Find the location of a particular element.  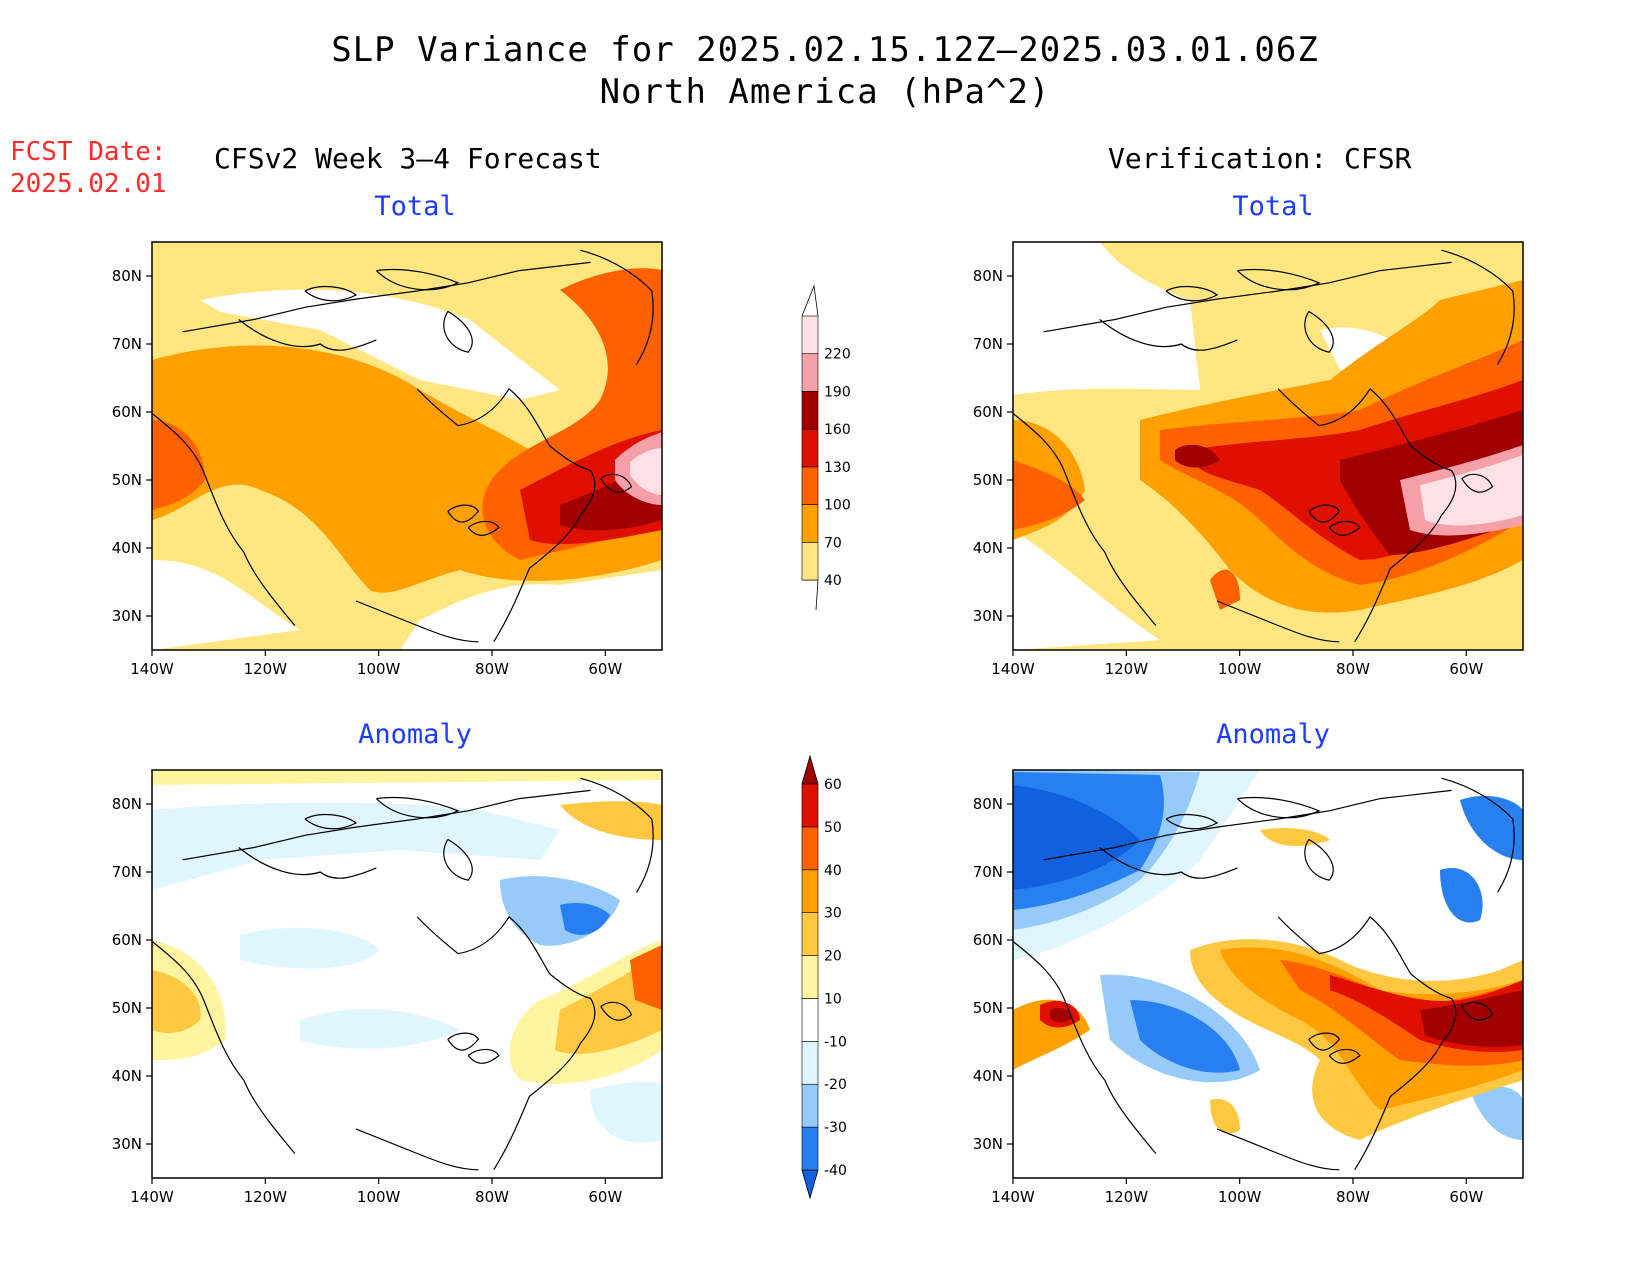

map-verification-anomaly is located at coordinates (1268, 974).